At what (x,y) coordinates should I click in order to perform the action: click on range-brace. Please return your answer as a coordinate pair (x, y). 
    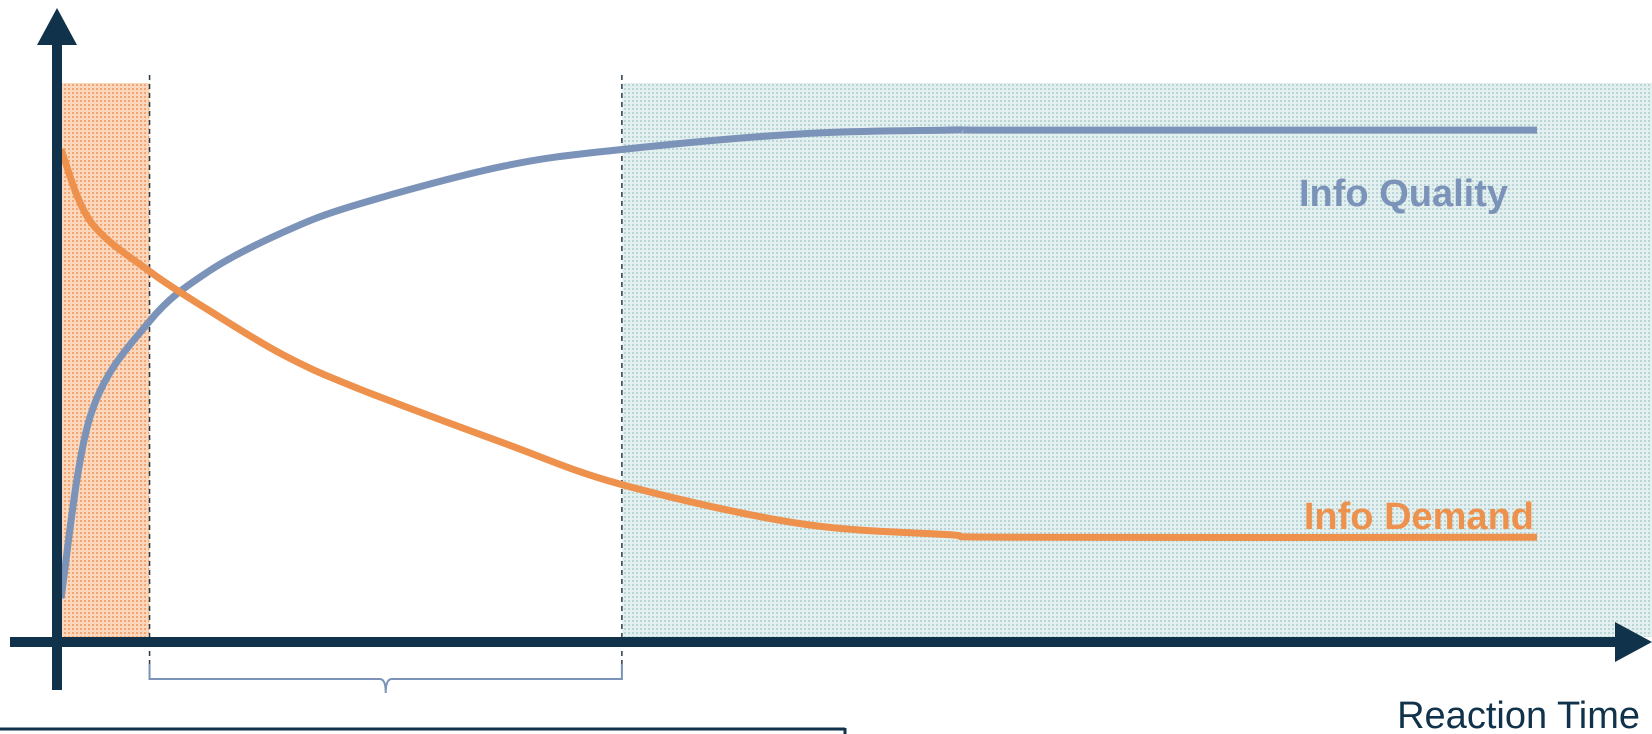
    Looking at the image, I should click on (385, 679).